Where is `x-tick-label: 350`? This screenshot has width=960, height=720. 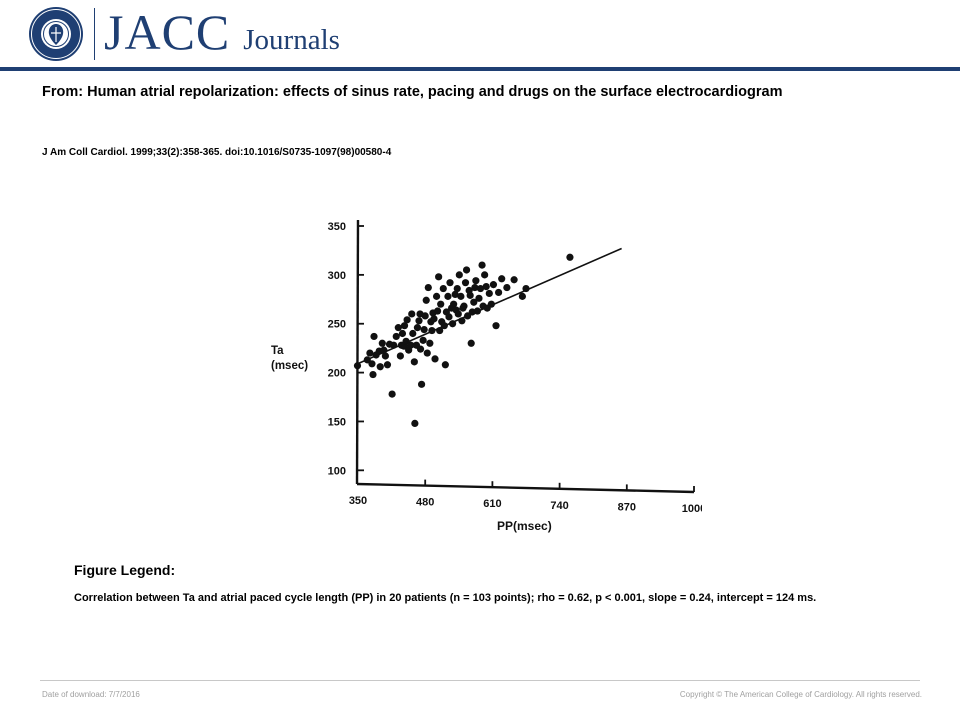 x-tick-label: 350 is located at coordinates (358, 501).